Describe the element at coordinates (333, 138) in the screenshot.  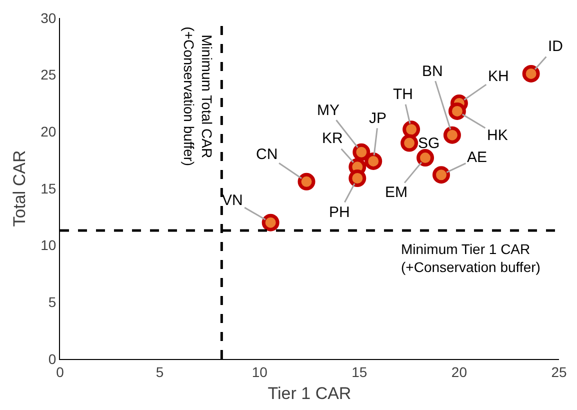
I see `annotation: KR` at that location.